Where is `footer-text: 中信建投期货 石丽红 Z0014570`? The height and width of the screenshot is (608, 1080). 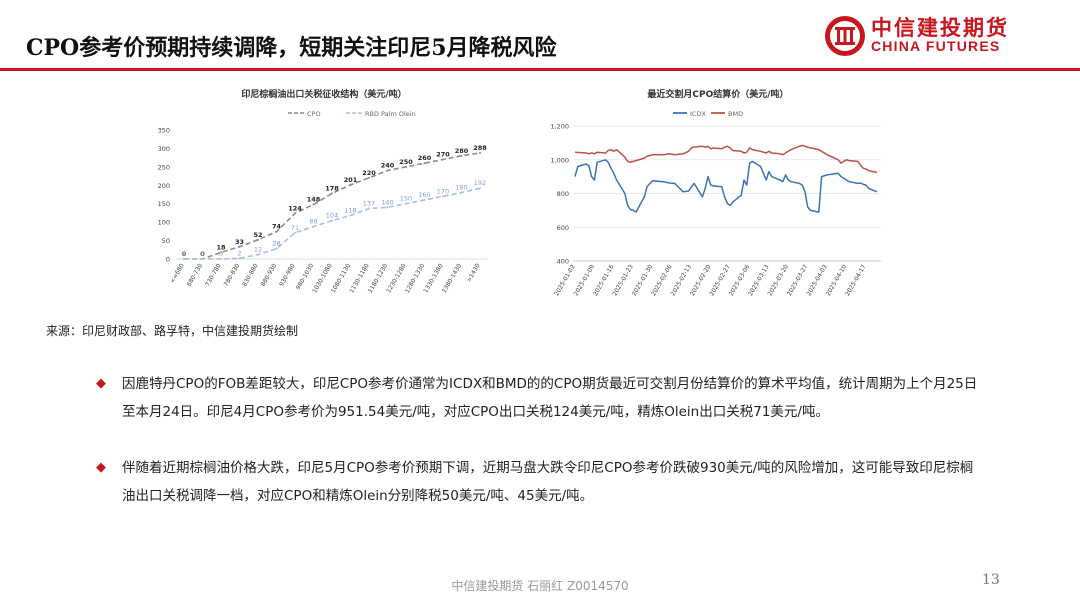
footer-text: 中信建投期货 石丽红 Z0014570 is located at coordinates (540, 586).